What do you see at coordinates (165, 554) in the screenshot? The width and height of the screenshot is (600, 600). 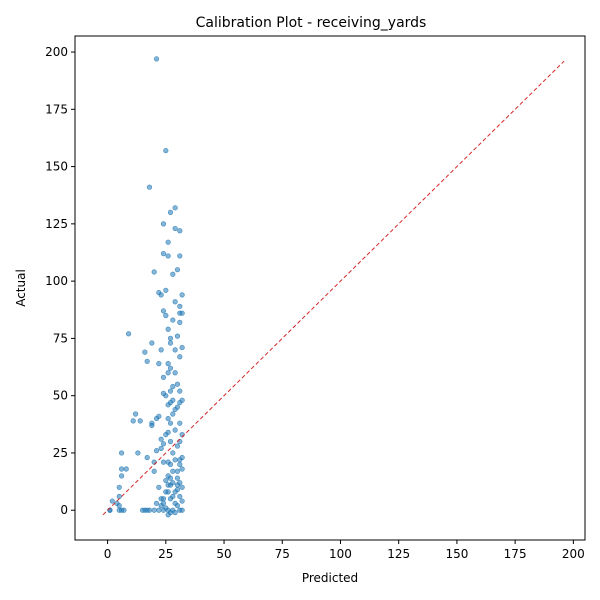 I see `x-tick-label: 25` at bounding box center [165, 554].